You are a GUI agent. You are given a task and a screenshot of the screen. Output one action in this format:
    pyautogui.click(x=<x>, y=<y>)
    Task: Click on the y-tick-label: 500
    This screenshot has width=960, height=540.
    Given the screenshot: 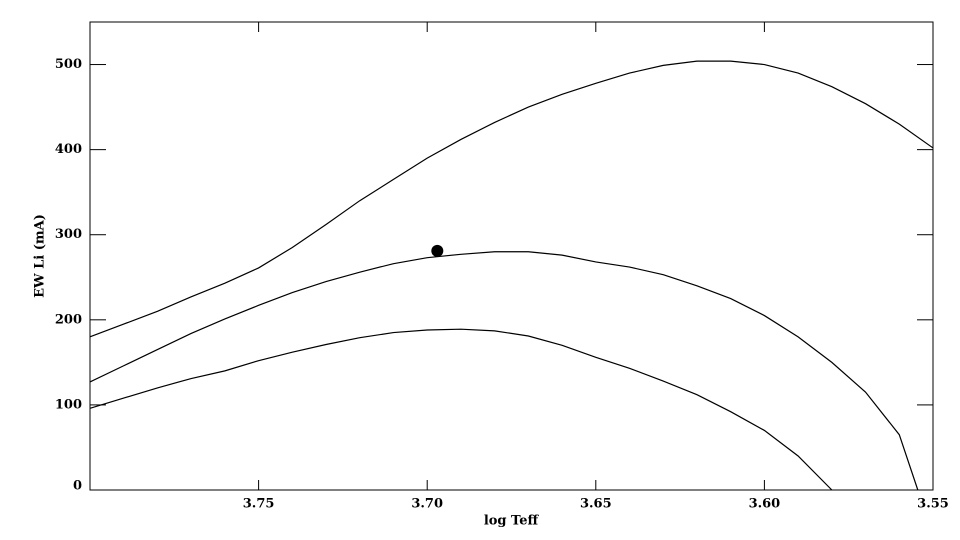 What is the action you would take?
    pyautogui.click(x=68, y=64)
    